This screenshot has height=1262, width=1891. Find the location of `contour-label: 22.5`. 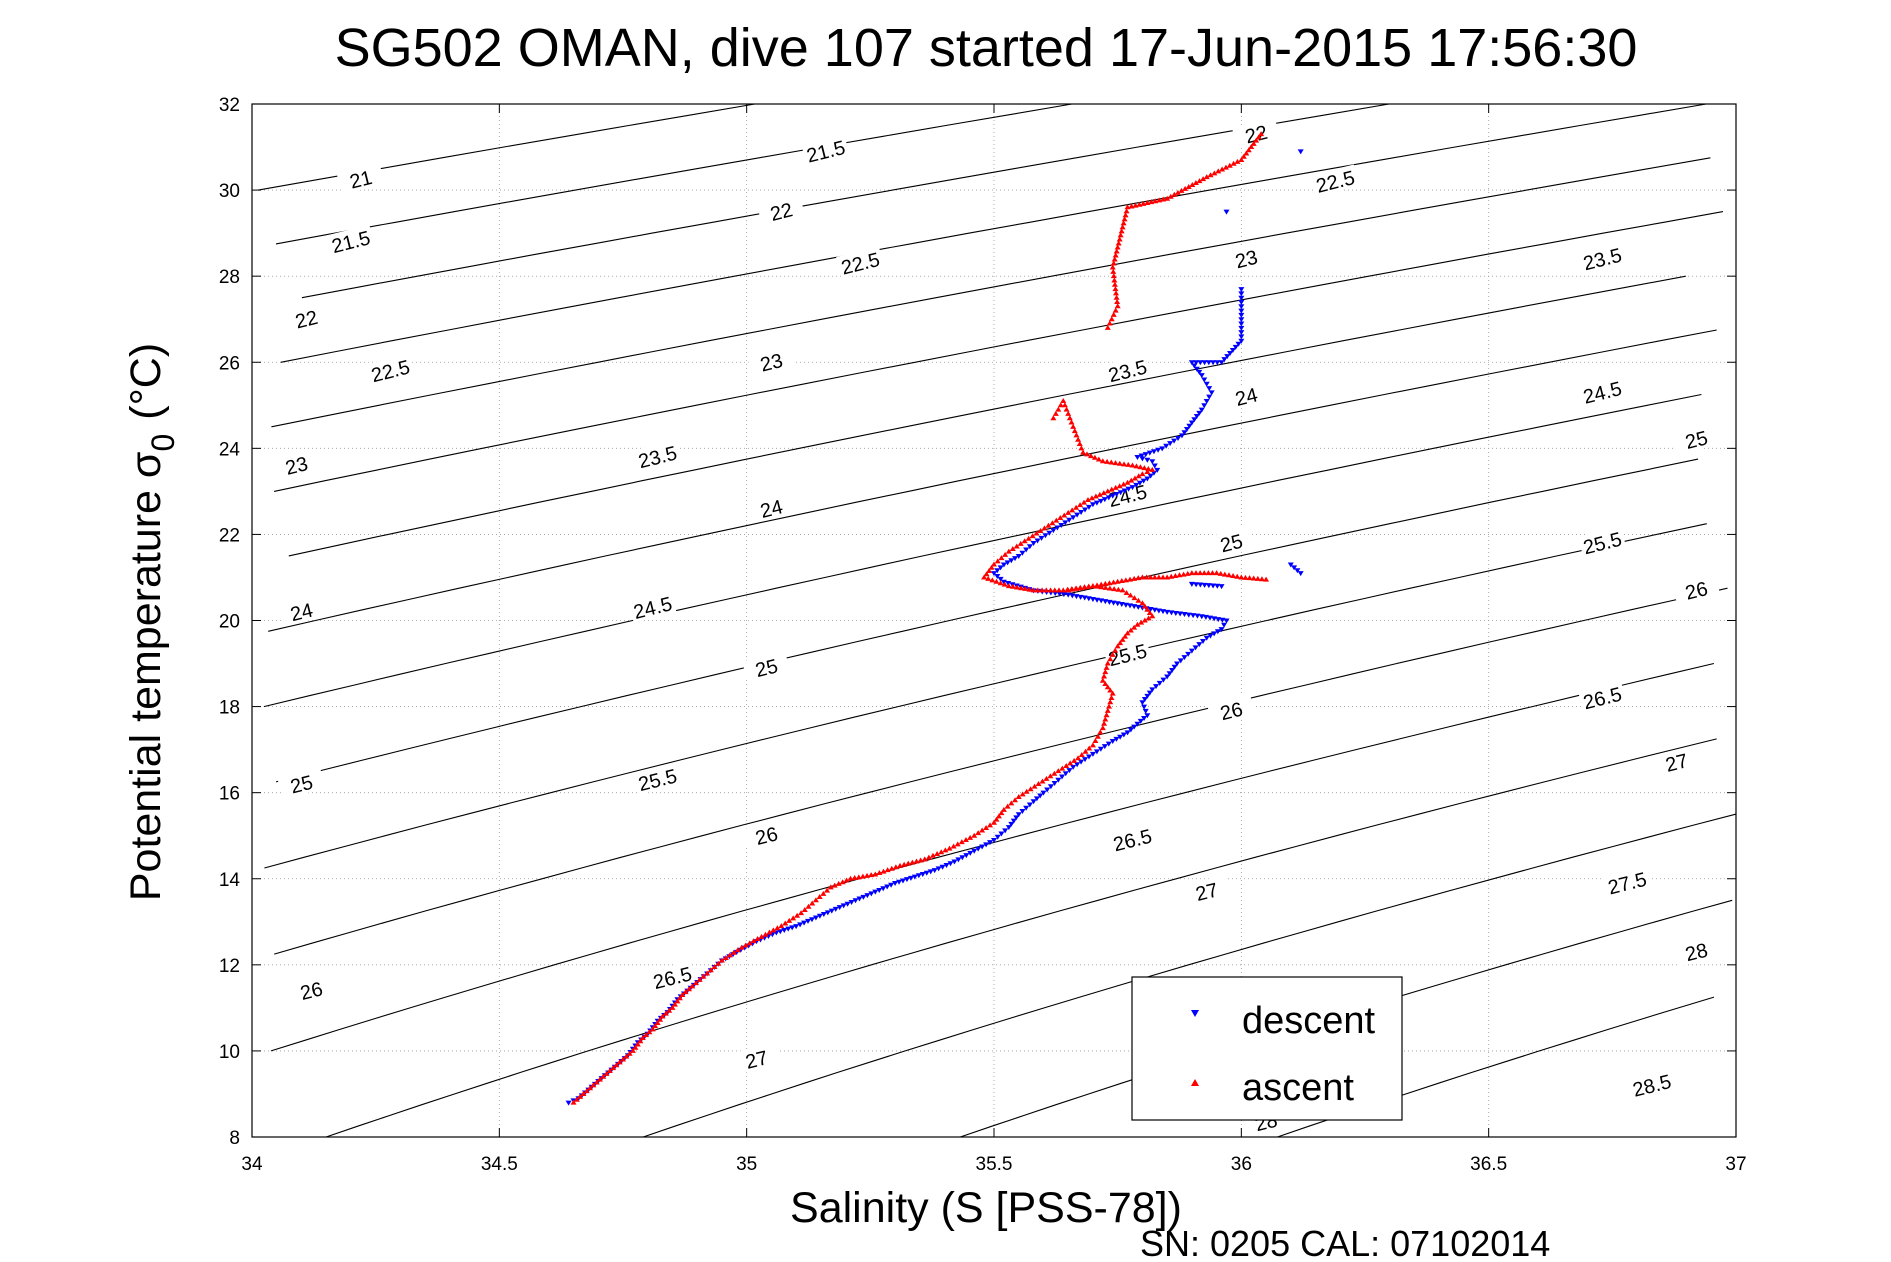

contour-label: 22.5 is located at coordinates (860, 263).